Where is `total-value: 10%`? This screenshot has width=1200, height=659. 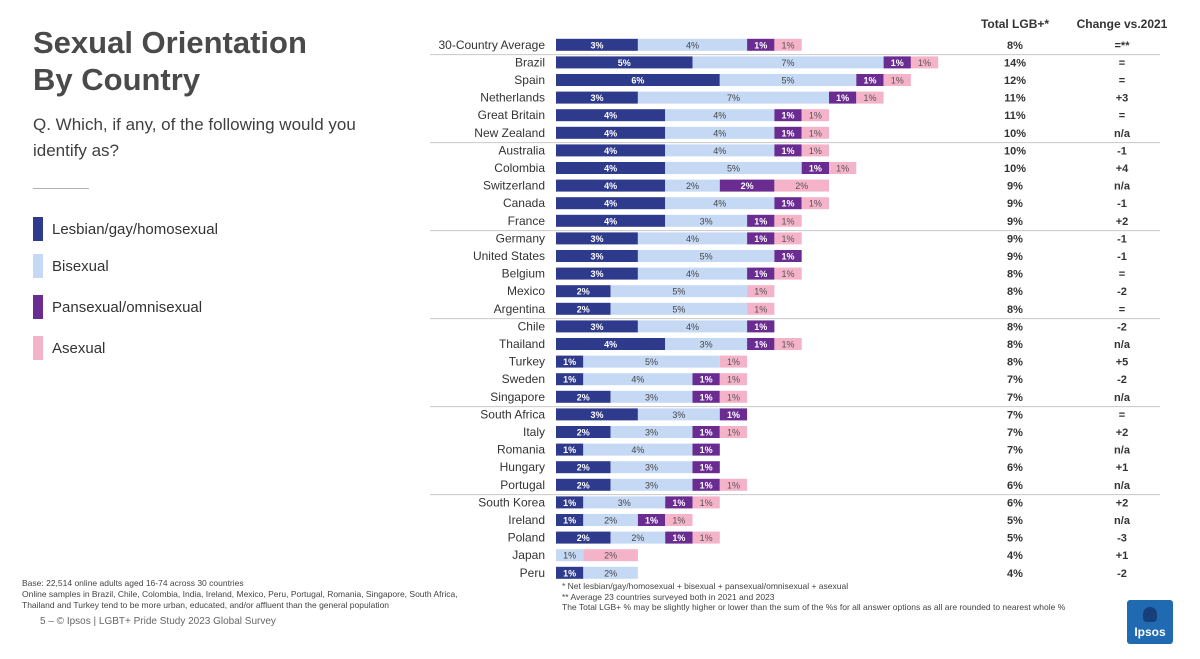 total-value: 10% is located at coordinates (1015, 134).